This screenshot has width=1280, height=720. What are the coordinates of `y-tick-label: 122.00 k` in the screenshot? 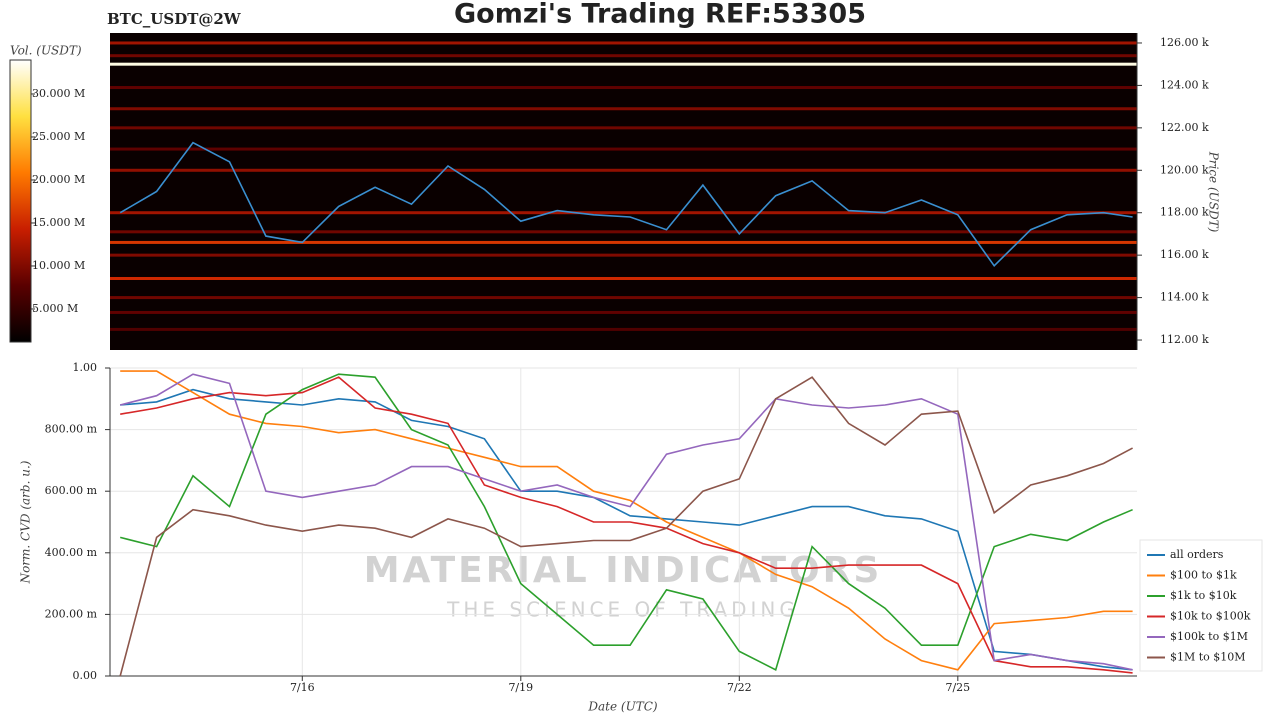 It's located at (1184, 127).